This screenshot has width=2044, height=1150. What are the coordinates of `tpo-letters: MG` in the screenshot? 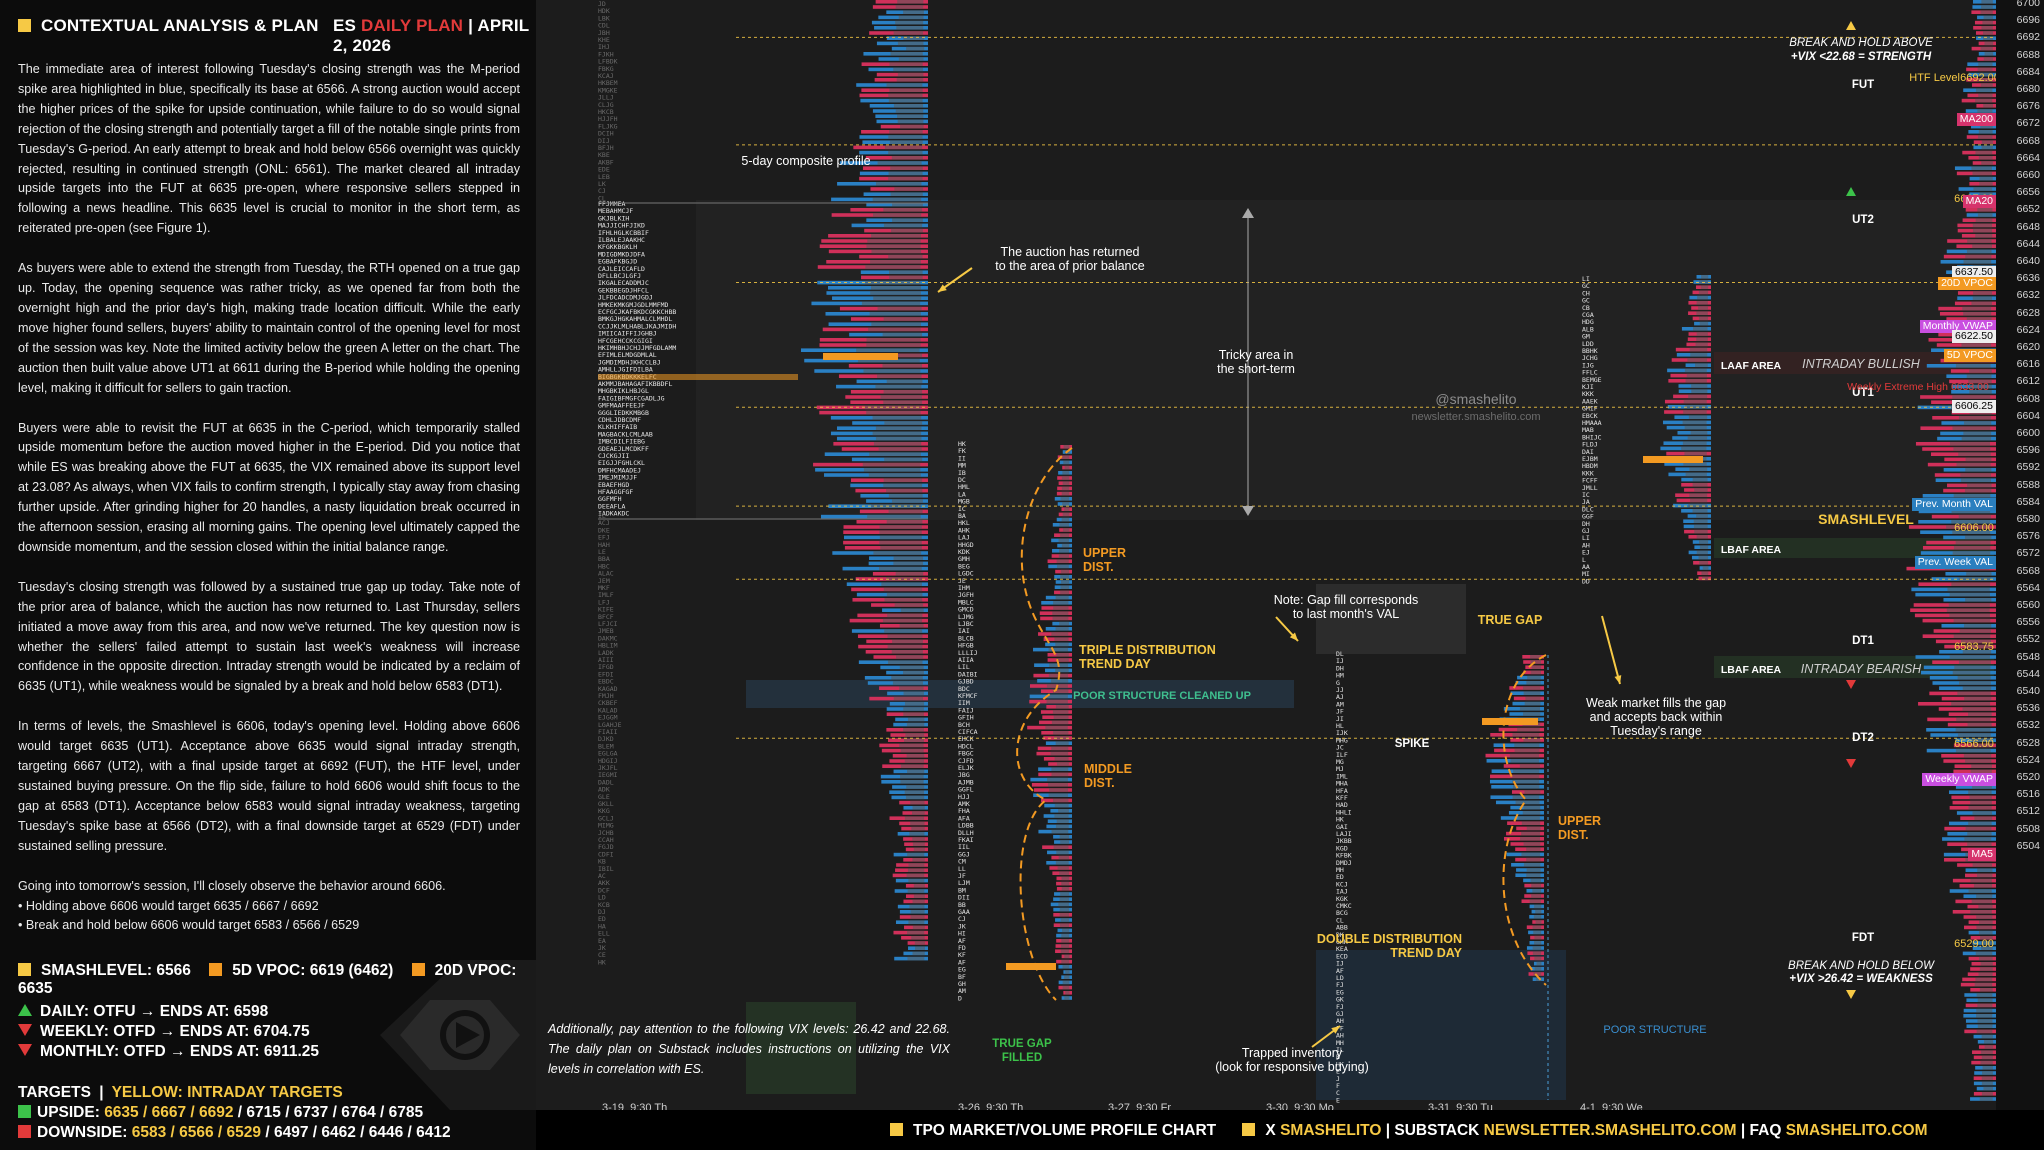 It's located at (1340, 762).